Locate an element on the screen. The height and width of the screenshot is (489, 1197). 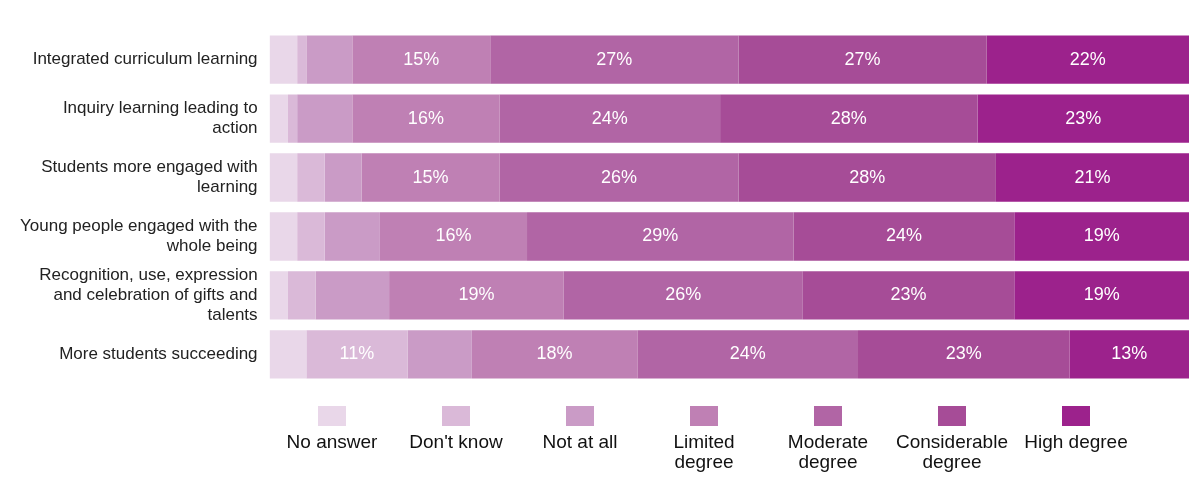
data-label: 21% is located at coordinates (1092, 176).